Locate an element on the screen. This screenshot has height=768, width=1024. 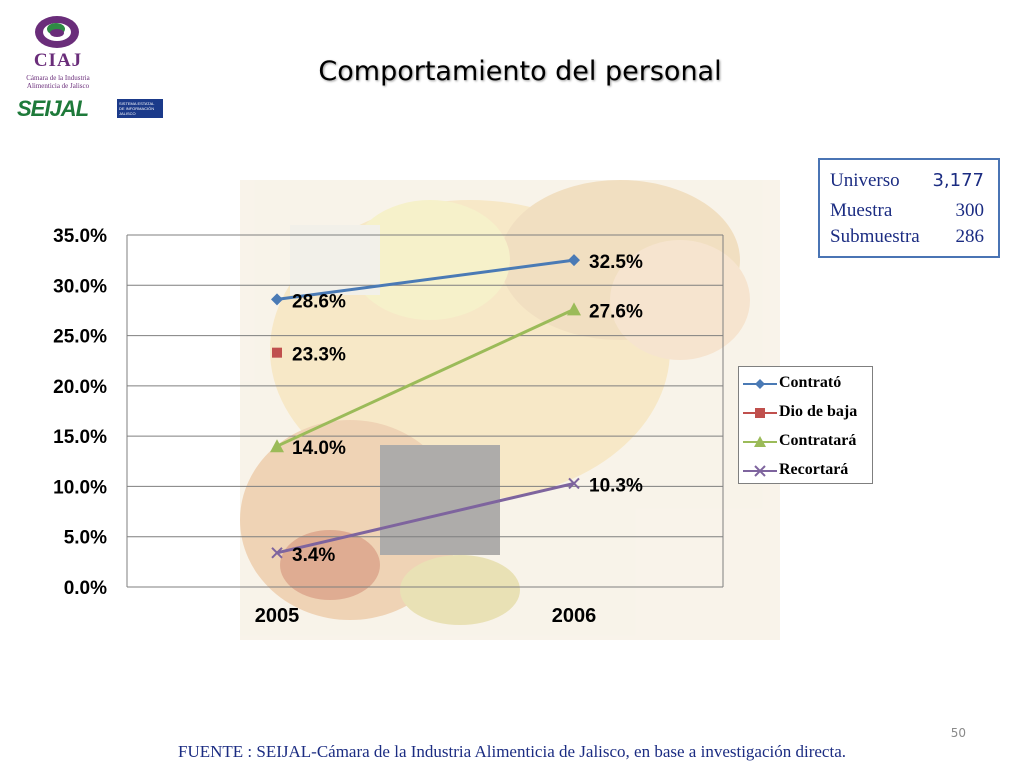
data-label: 23.3% is located at coordinates (319, 355).